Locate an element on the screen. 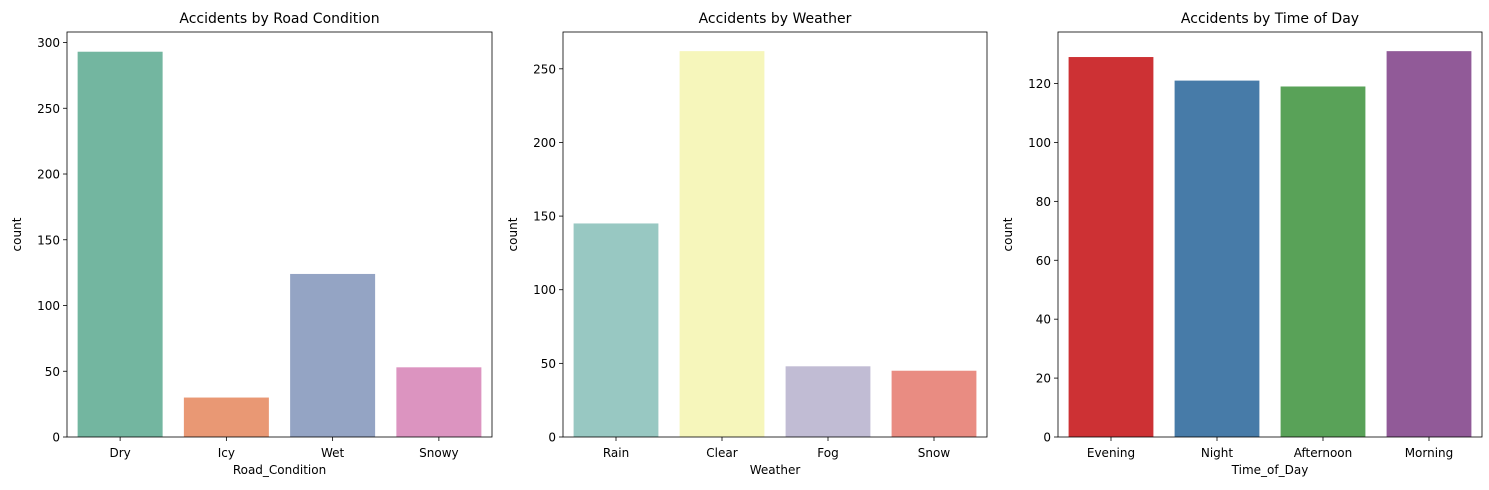 This screenshot has width=1489, height=490. road-condition-x-tick-label: Dry is located at coordinates (119, 453).